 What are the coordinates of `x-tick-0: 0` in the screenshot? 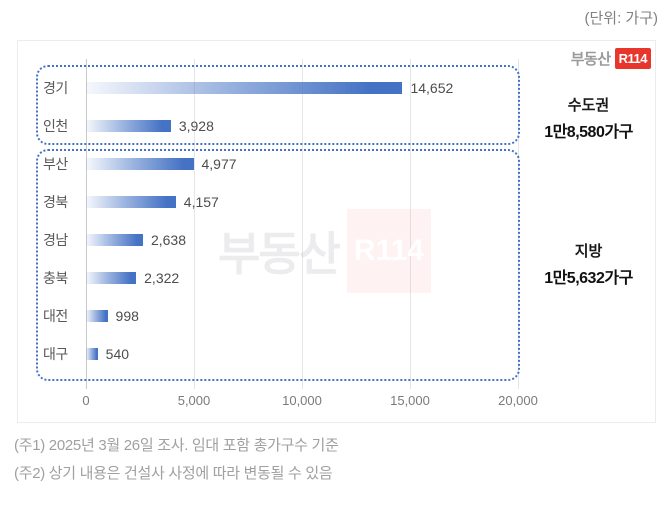 It's located at (86, 400).